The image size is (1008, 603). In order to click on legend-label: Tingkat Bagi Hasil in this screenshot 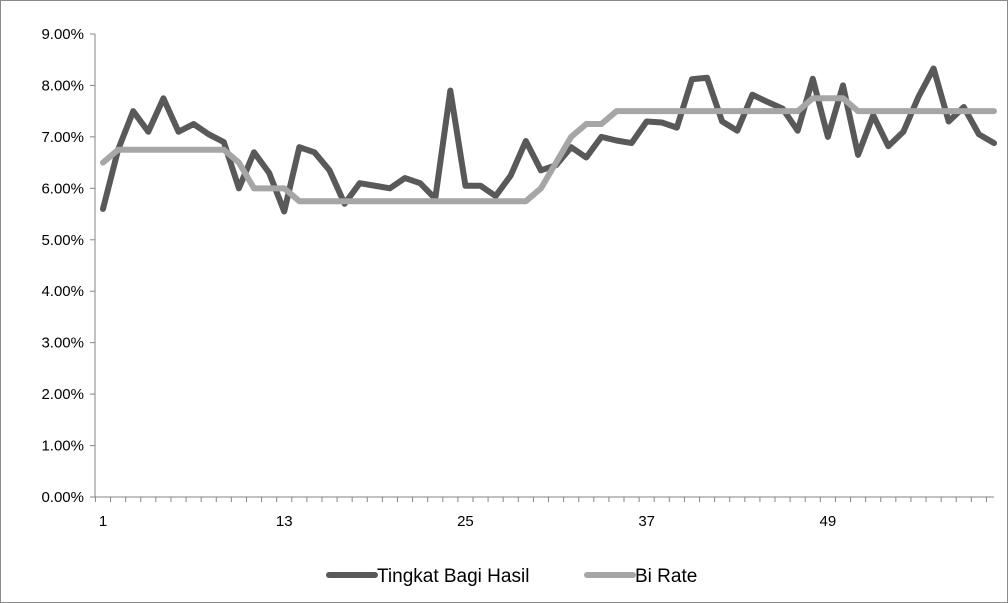, I will do `click(453, 576)`.